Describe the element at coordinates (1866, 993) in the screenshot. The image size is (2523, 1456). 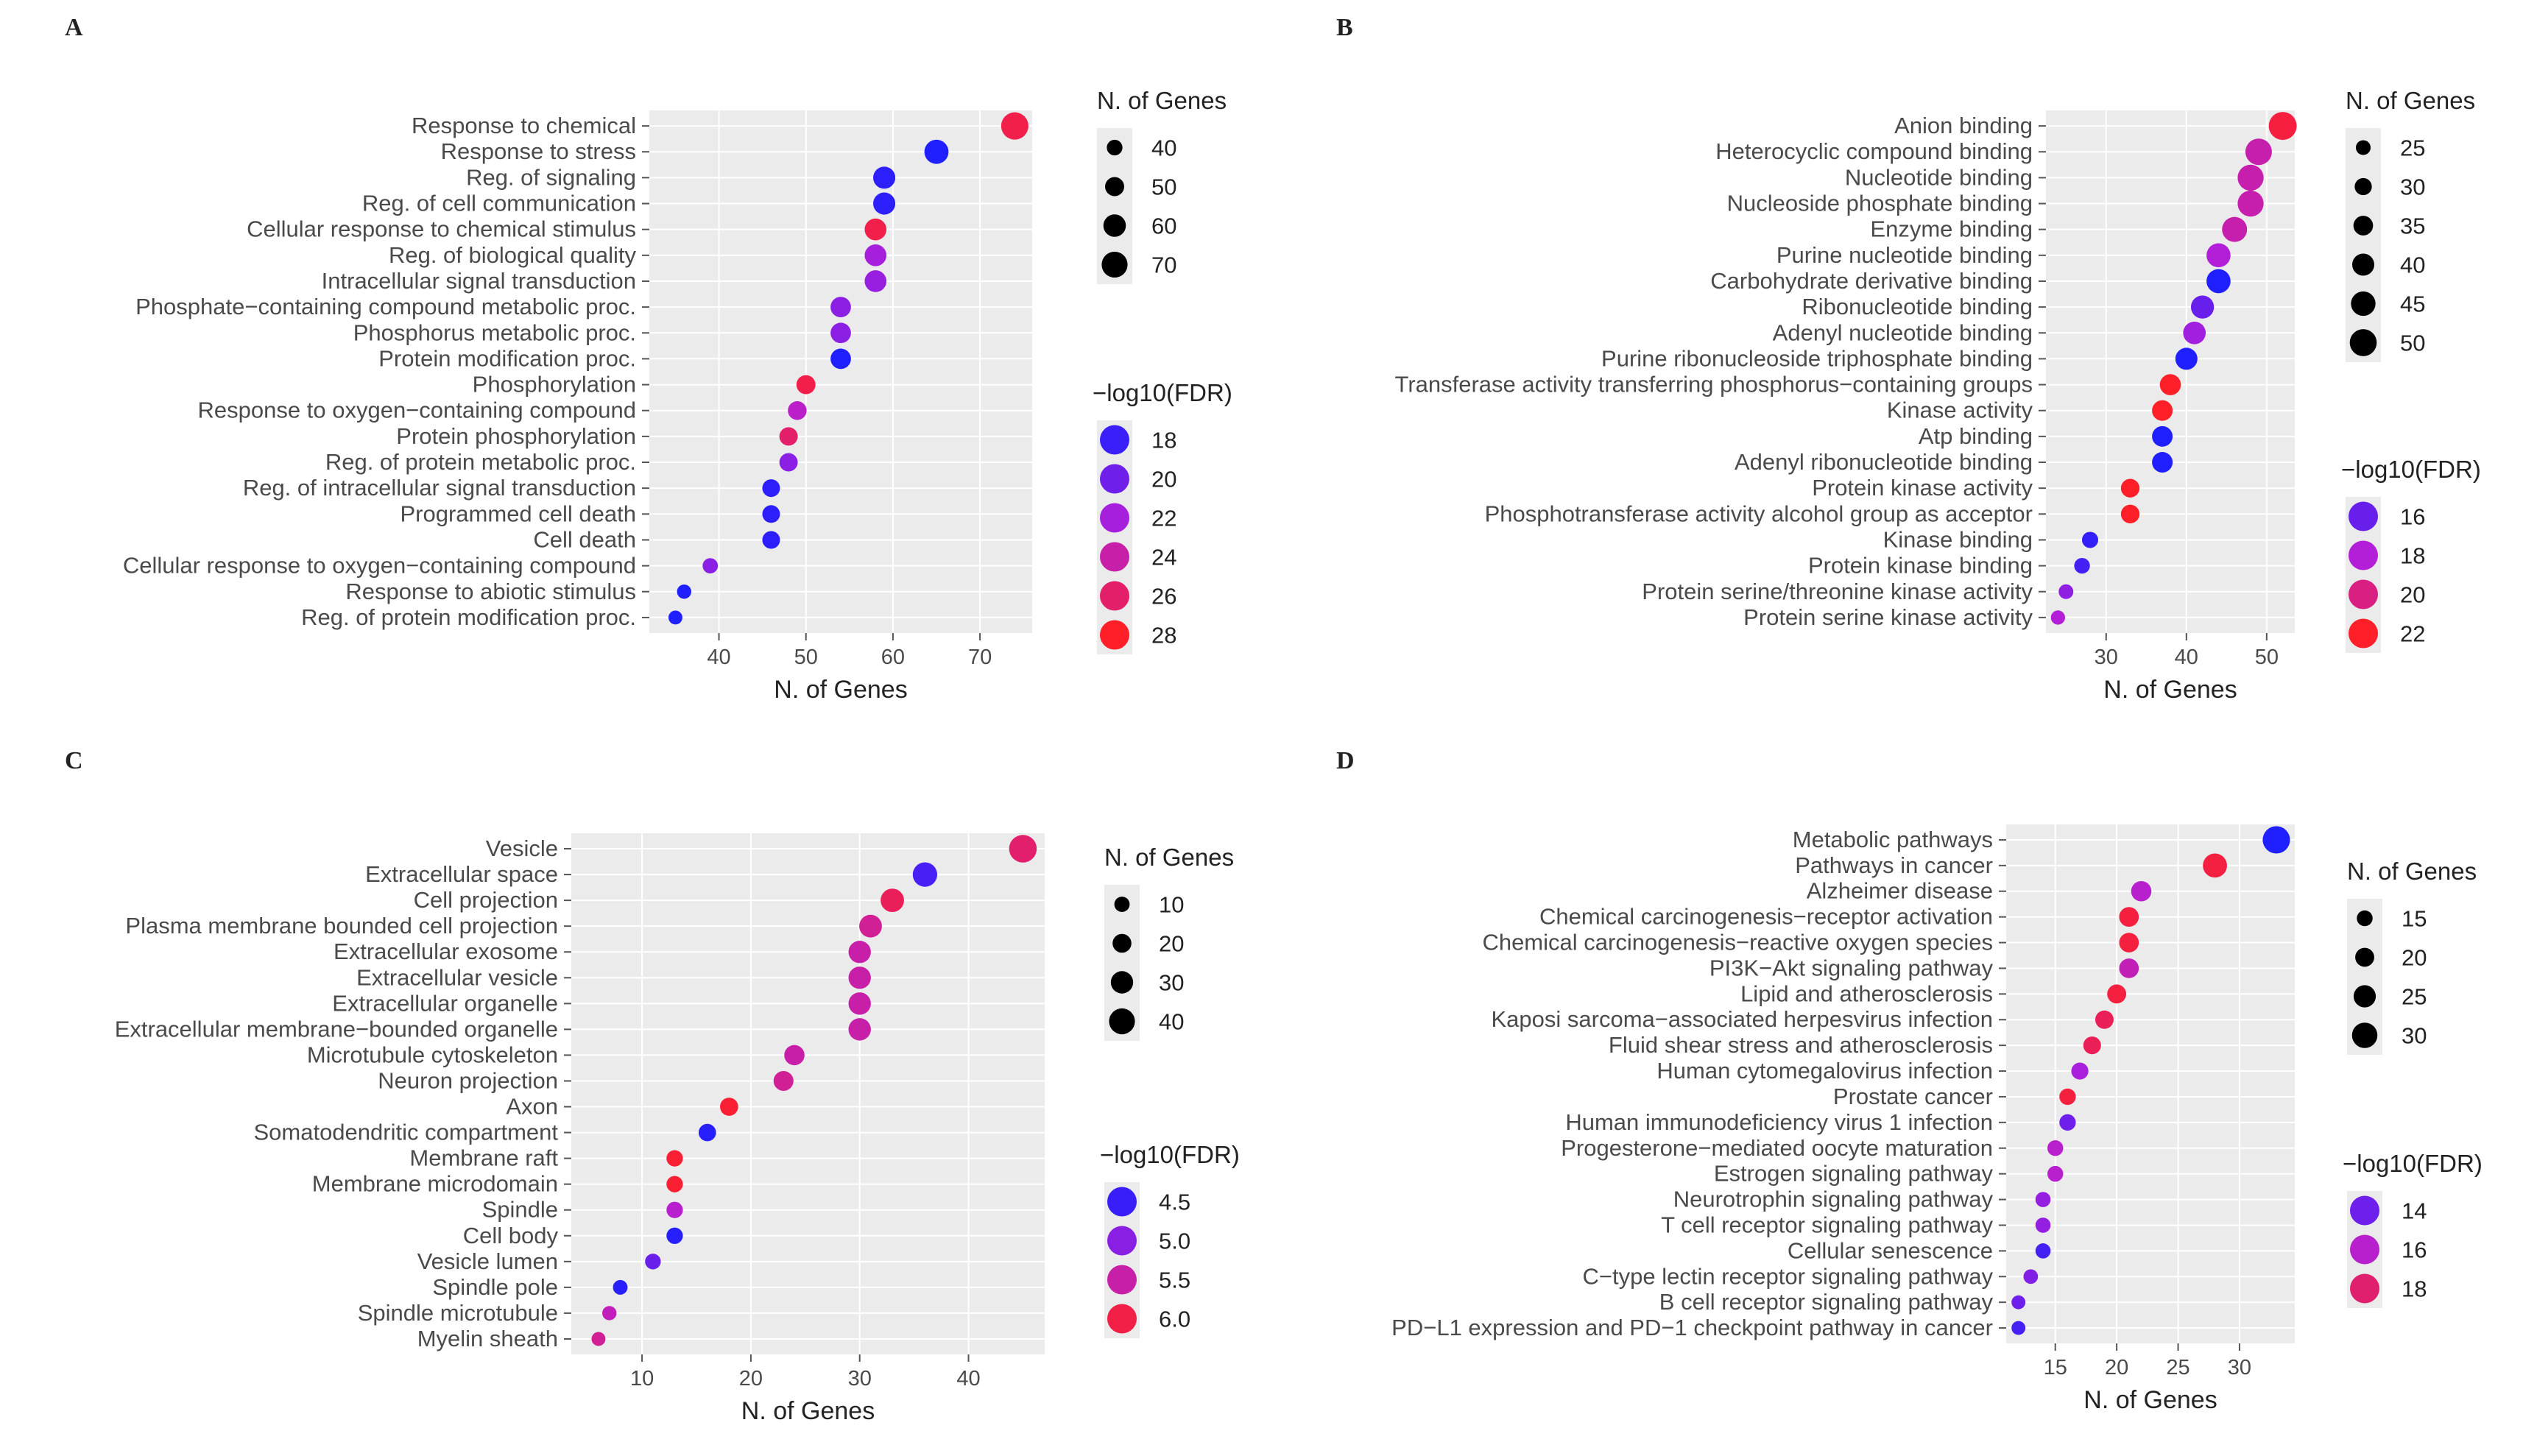
I see `category-label: Lipid and atherosclerosis` at that location.